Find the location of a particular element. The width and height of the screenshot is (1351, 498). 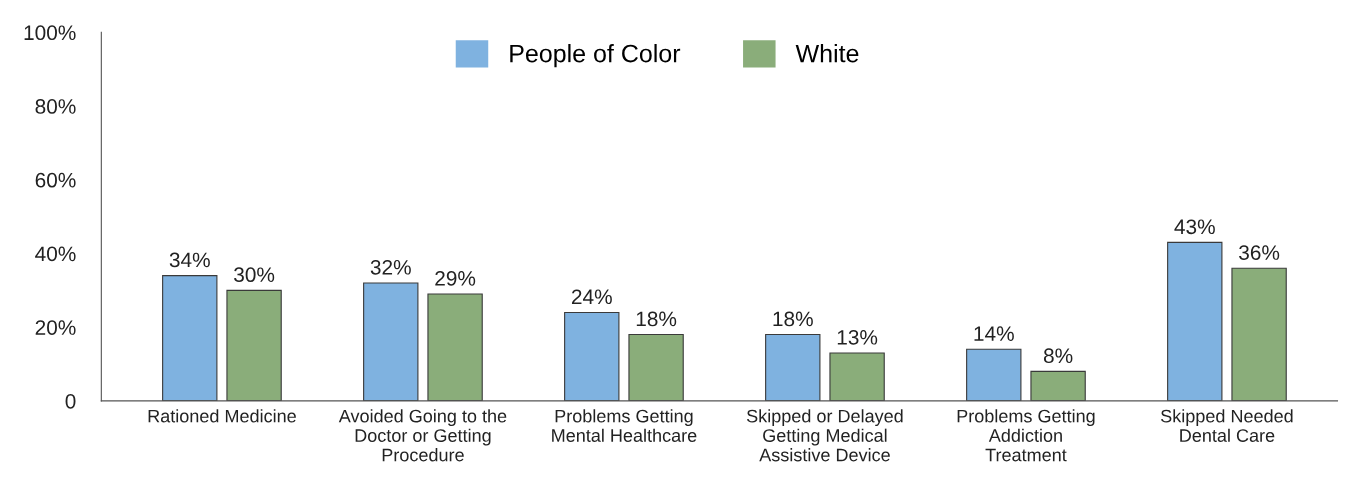

data-label: 32% is located at coordinates (390, 267).